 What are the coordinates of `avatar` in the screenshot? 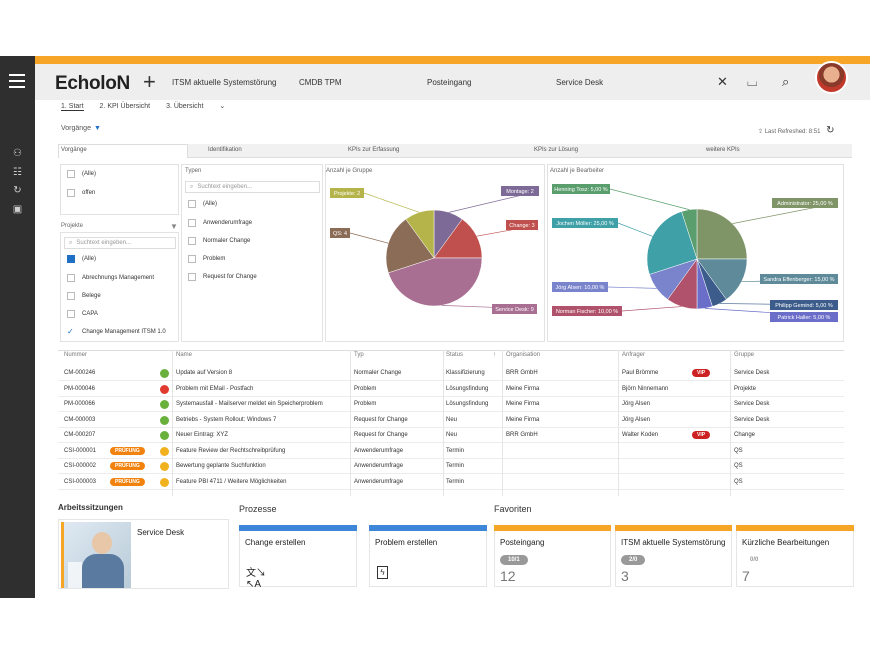 It's located at (831, 77).